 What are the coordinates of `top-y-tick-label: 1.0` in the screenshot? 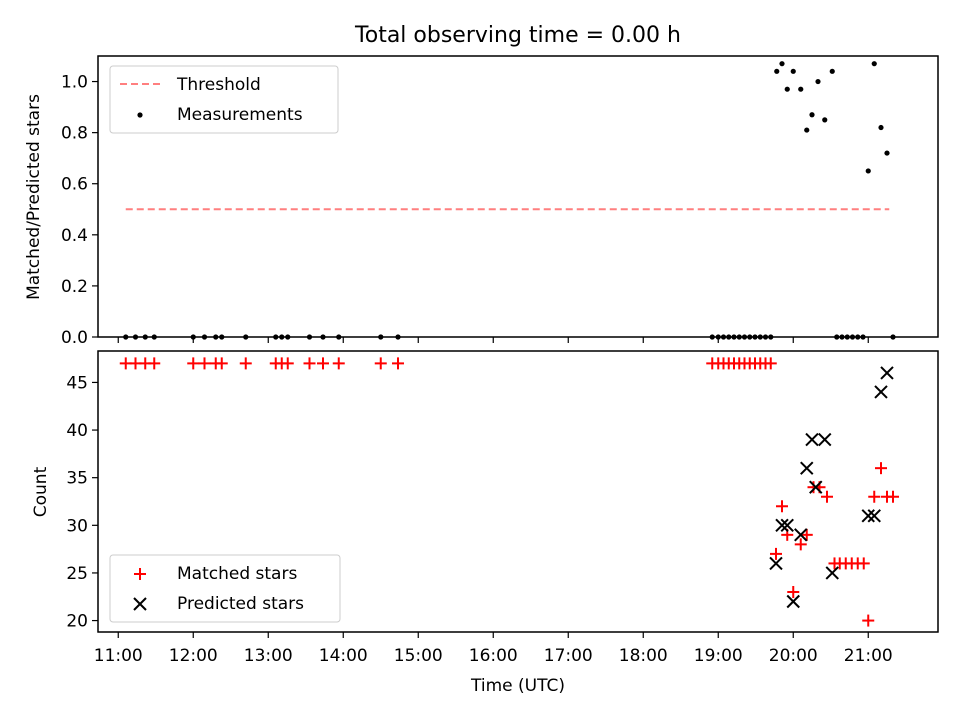 It's located at (74, 83).